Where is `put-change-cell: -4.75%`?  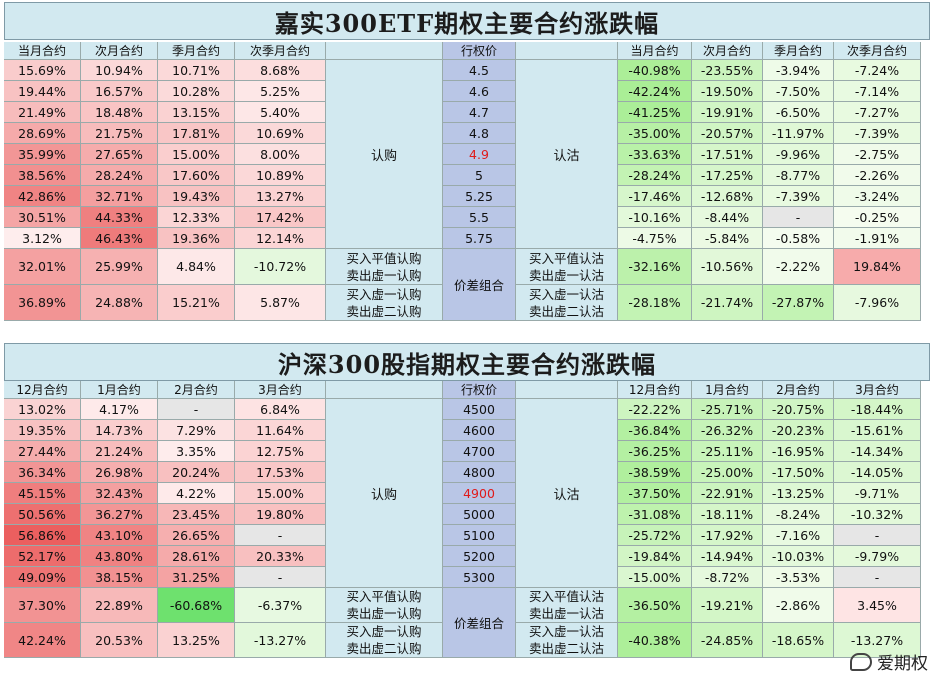 put-change-cell: -4.75% is located at coordinates (655, 238).